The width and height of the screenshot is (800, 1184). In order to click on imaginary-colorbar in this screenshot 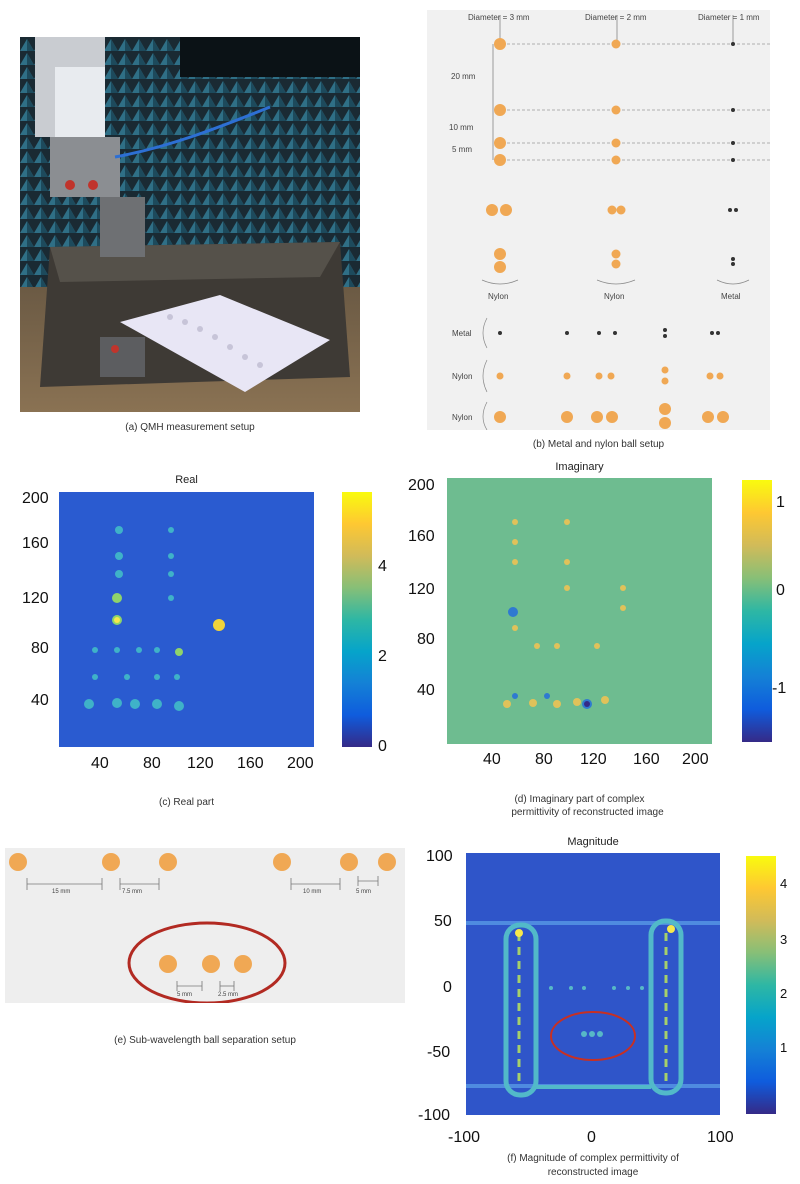, I will do `click(757, 611)`.